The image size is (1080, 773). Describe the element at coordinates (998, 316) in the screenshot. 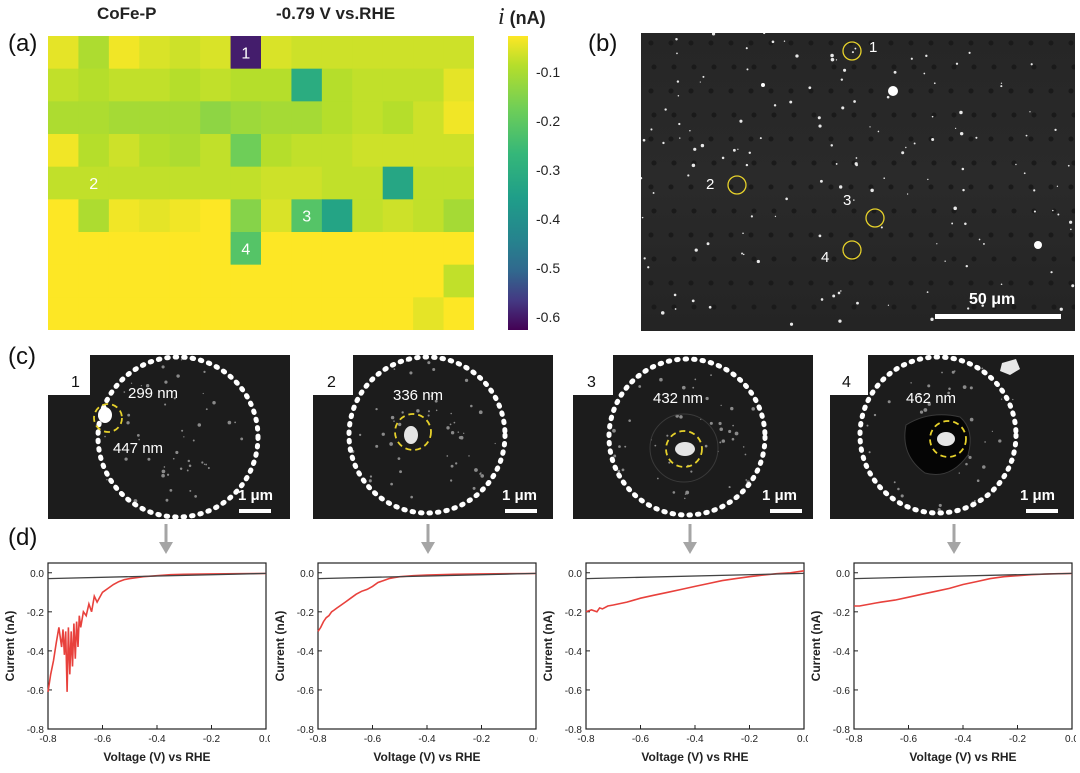

I see `overview-scale-bar` at that location.